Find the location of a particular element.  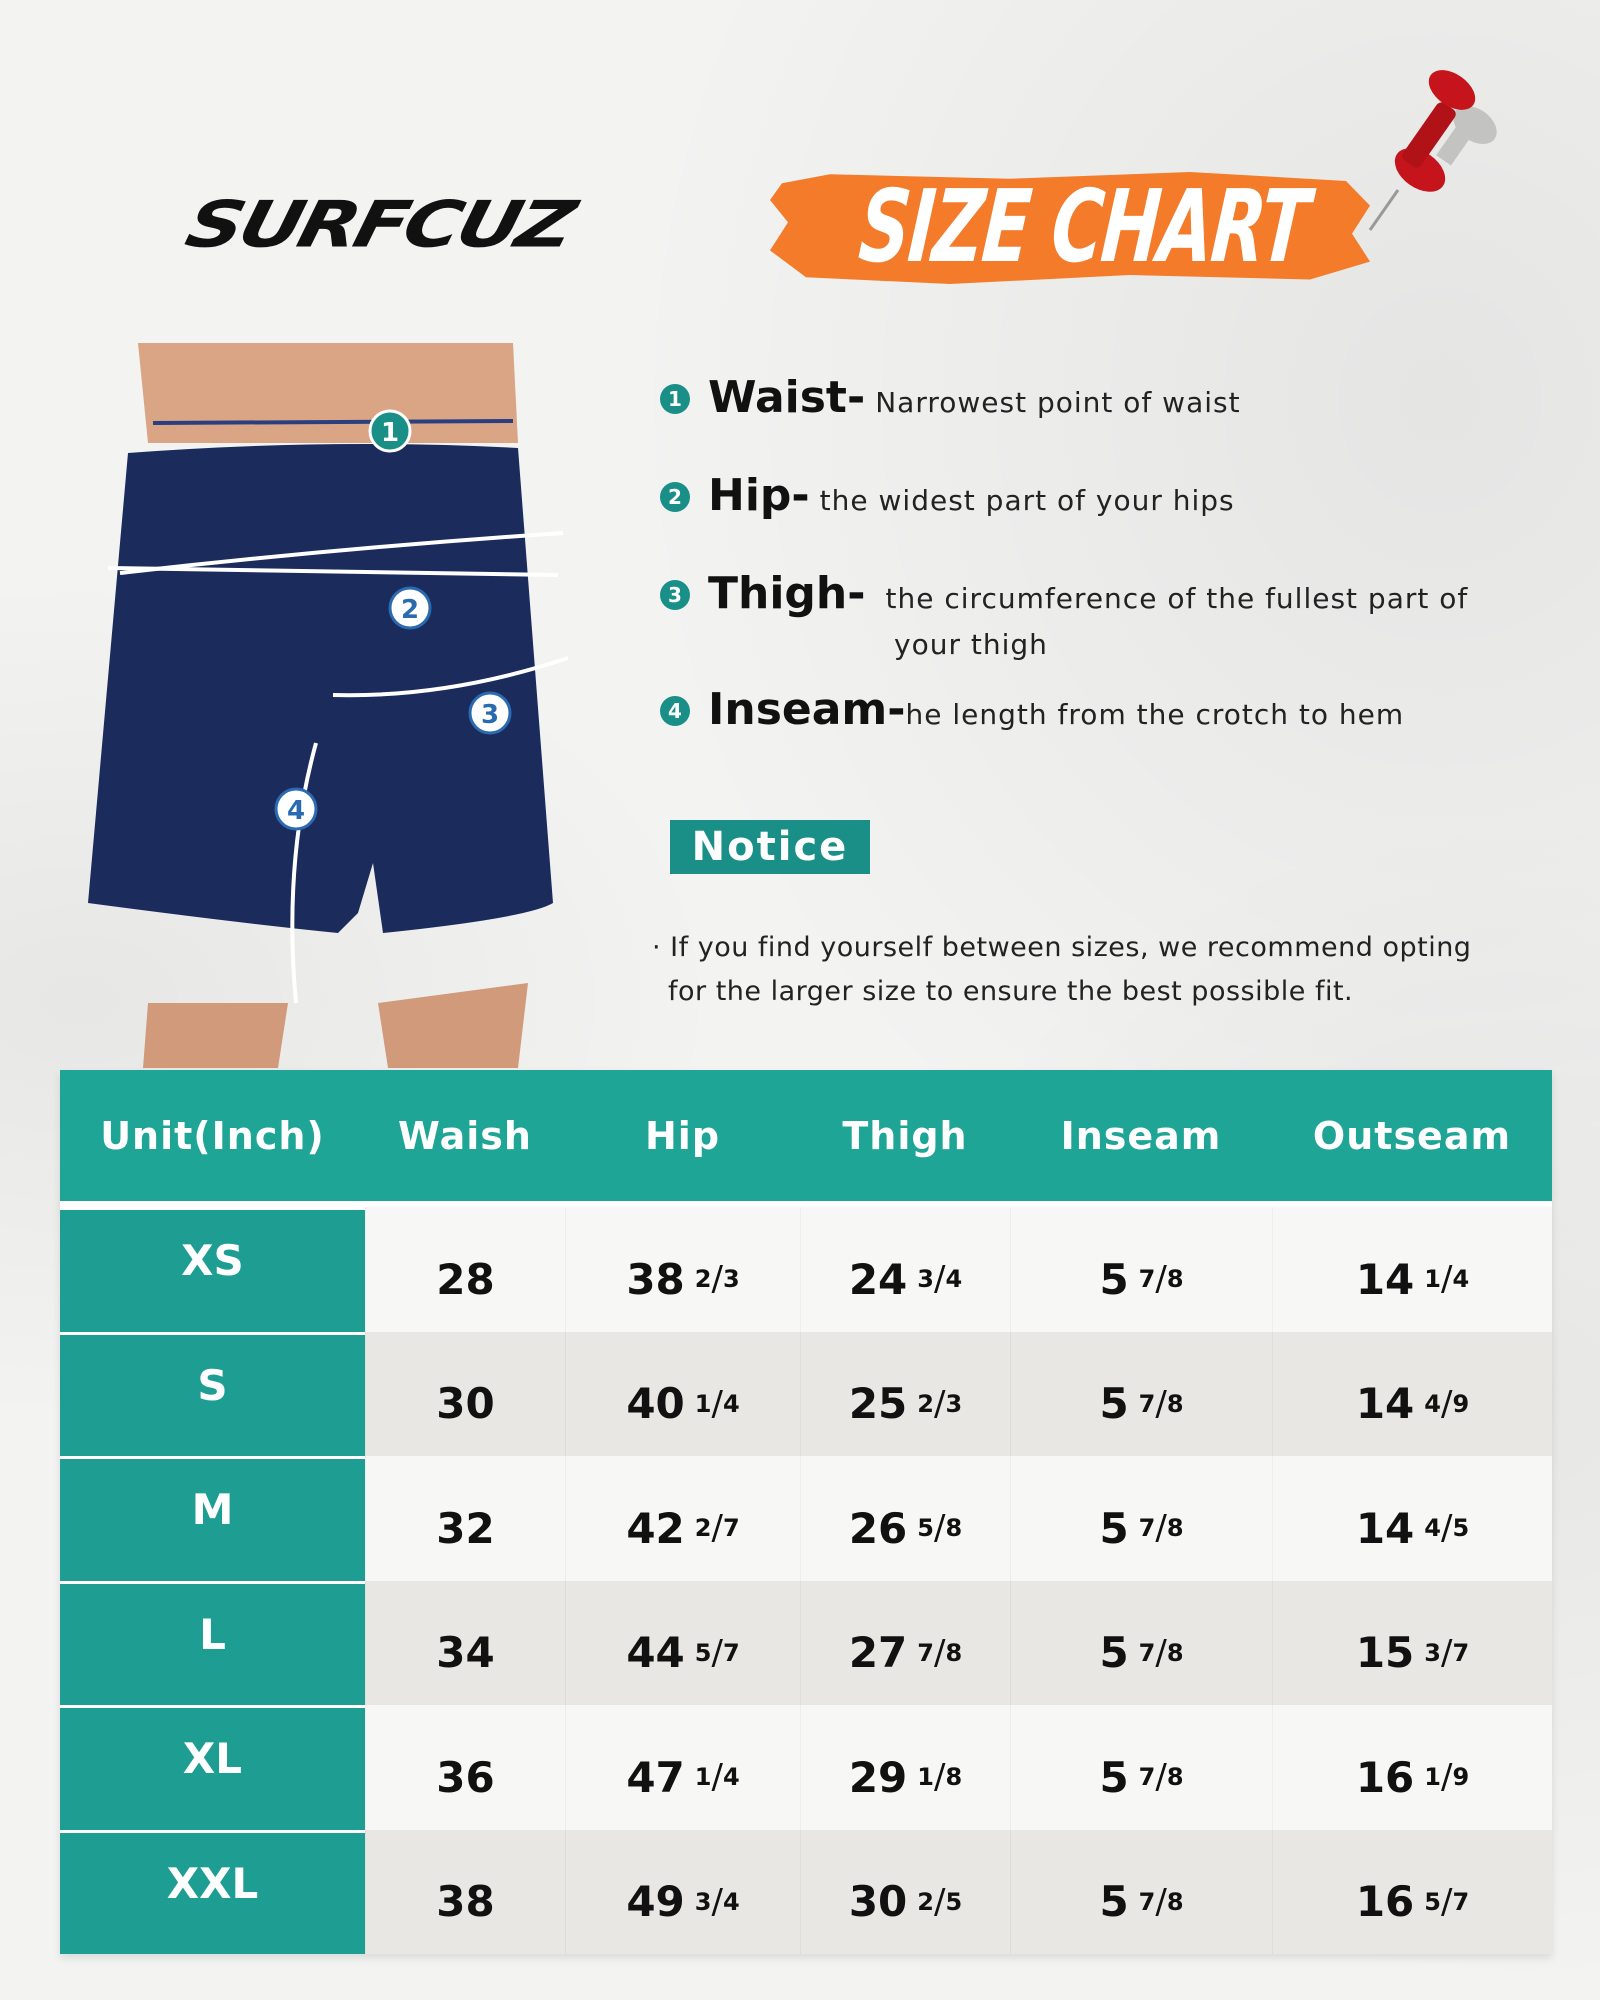

number-3-icon: 3 is located at coordinates (675, 595).